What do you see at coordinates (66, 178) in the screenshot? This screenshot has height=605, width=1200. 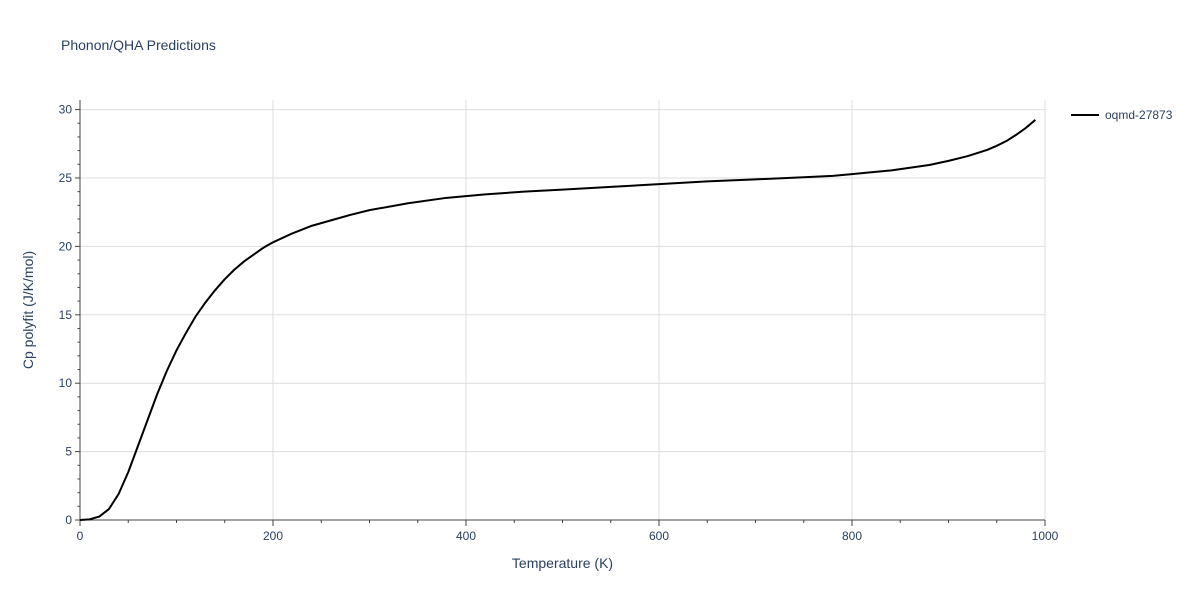 I see `y-tick-label: 25` at bounding box center [66, 178].